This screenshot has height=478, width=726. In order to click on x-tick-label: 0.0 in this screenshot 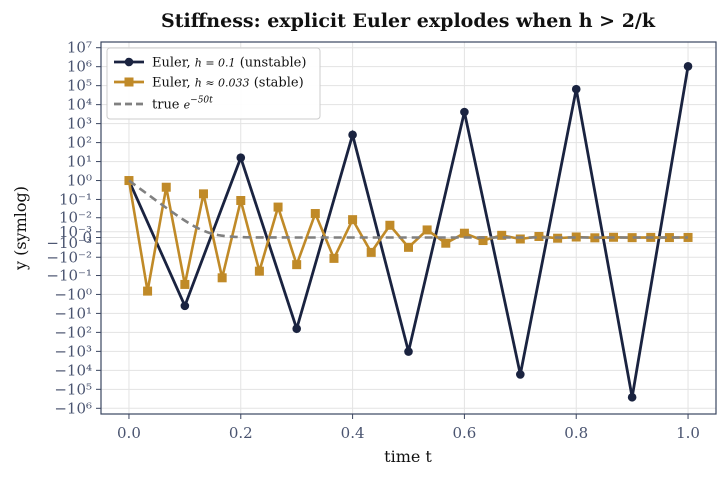, I will do `click(129, 433)`.